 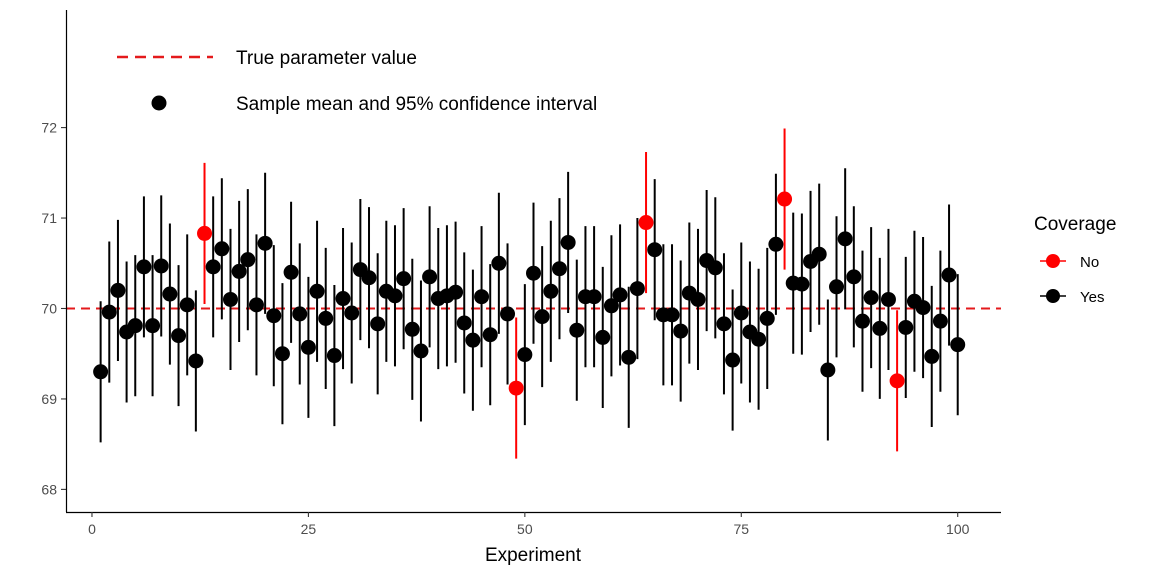 What do you see at coordinates (1075, 260) in the screenshot?
I see `coverage-legend: Coverage No Yes` at bounding box center [1075, 260].